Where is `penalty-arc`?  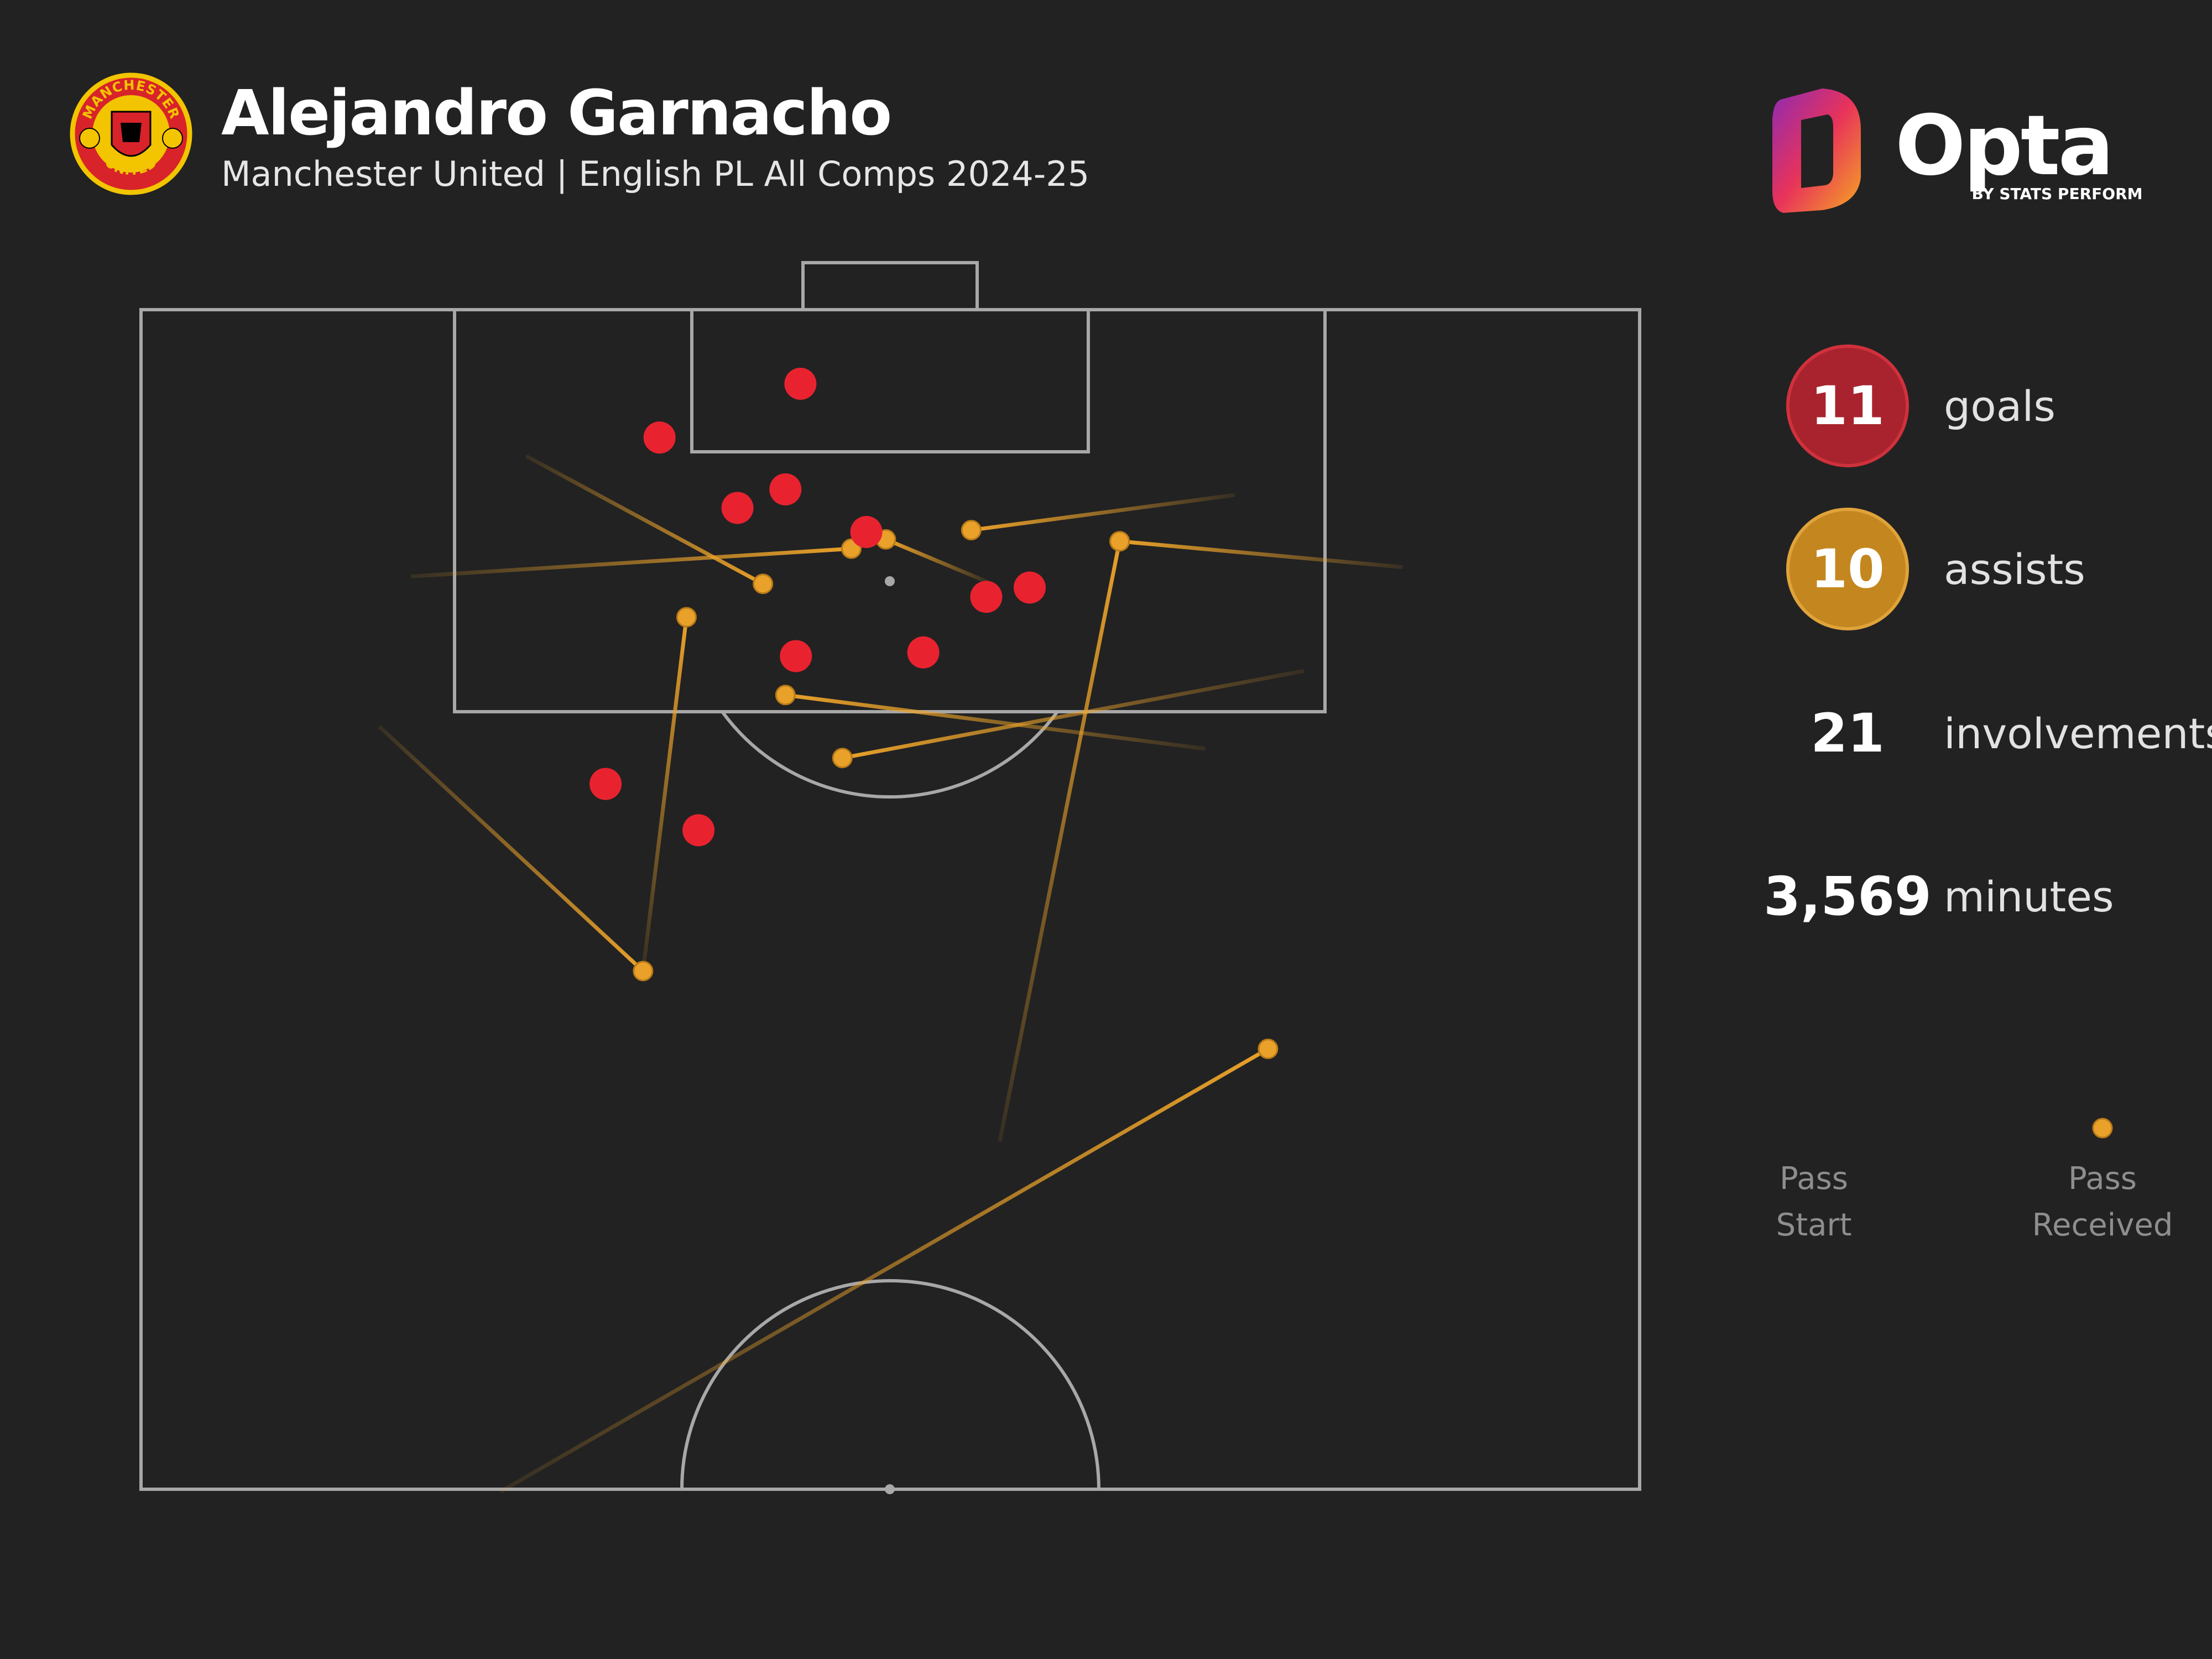 penalty-arc is located at coordinates (890, 755).